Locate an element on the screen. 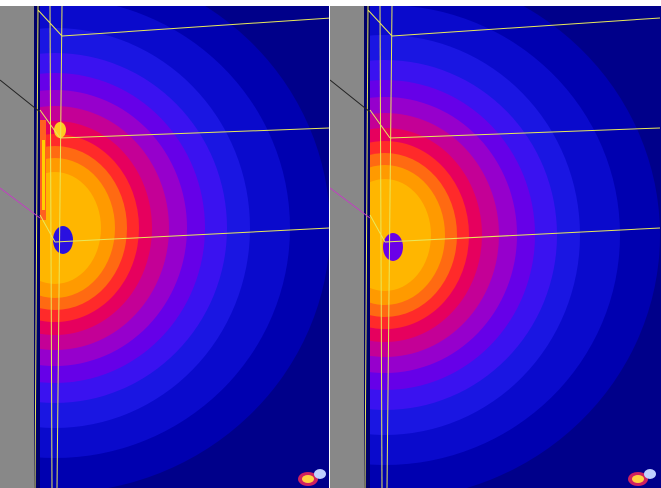  divider is located at coordinates (329, 244).